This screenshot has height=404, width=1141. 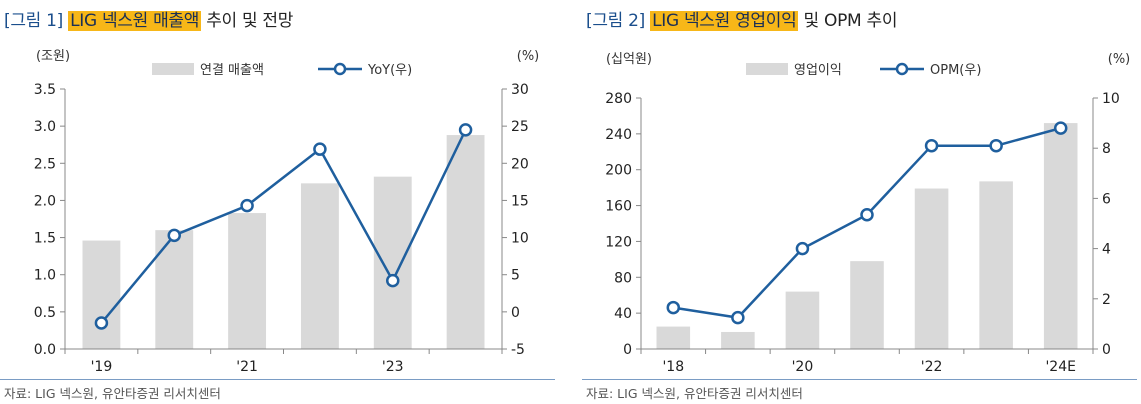 I want to click on x-tick-label: '18, so click(x=673, y=367).